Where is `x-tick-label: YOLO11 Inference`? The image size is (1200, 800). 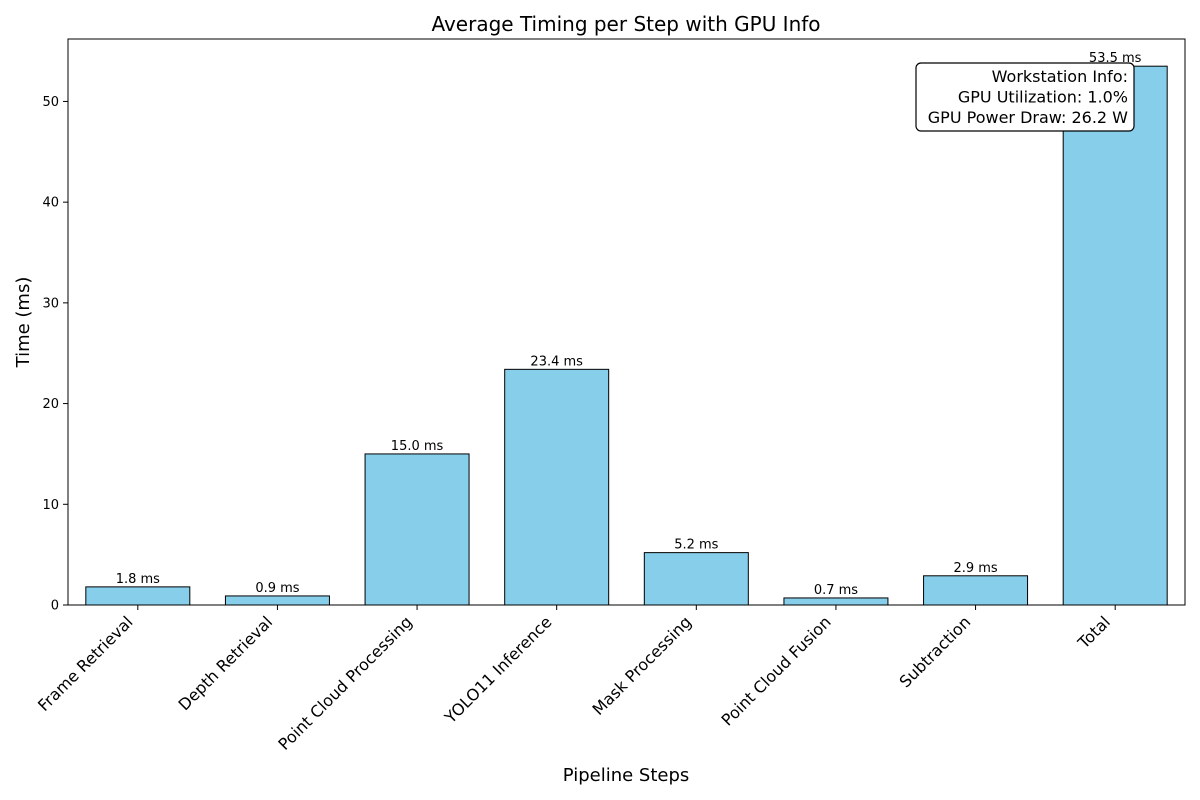
x-tick-label: YOLO11 Inference is located at coordinates (497, 669).